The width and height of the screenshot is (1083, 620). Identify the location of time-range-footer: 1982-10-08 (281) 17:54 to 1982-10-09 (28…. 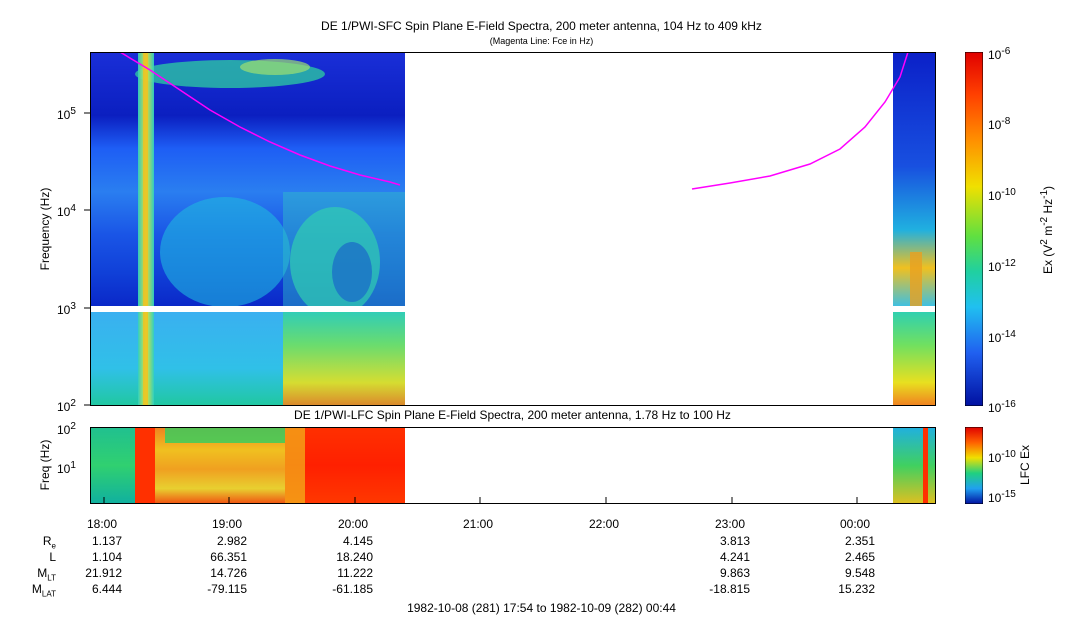
(541, 608).